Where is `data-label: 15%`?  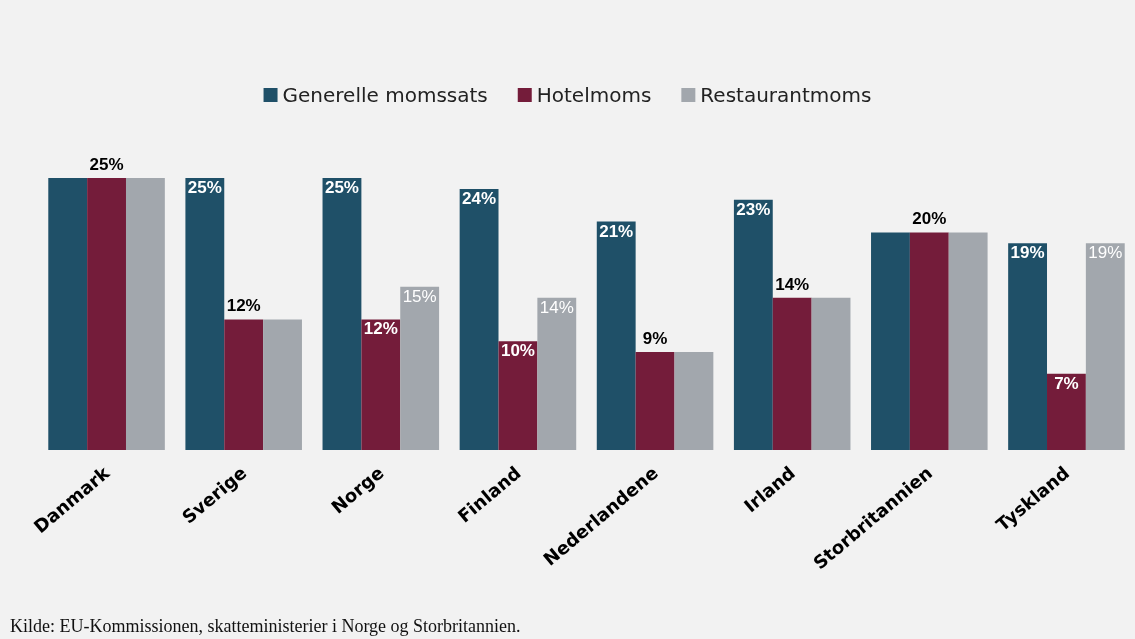
data-label: 15% is located at coordinates (419, 296).